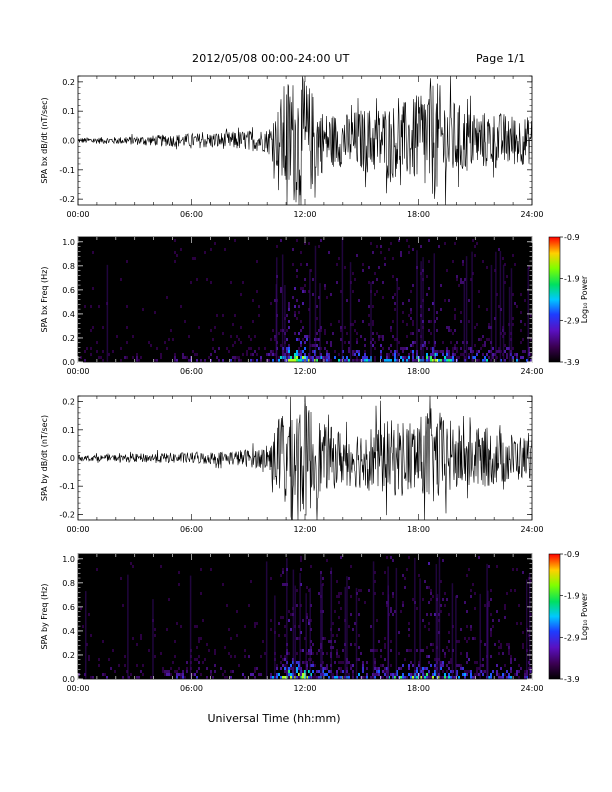 The height and width of the screenshot is (792, 612). What do you see at coordinates (44, 140) in the screenshot?
I see `y-axis-label: SPA bx dB/dt (nT/sec)` at bounding box center [44, 140].